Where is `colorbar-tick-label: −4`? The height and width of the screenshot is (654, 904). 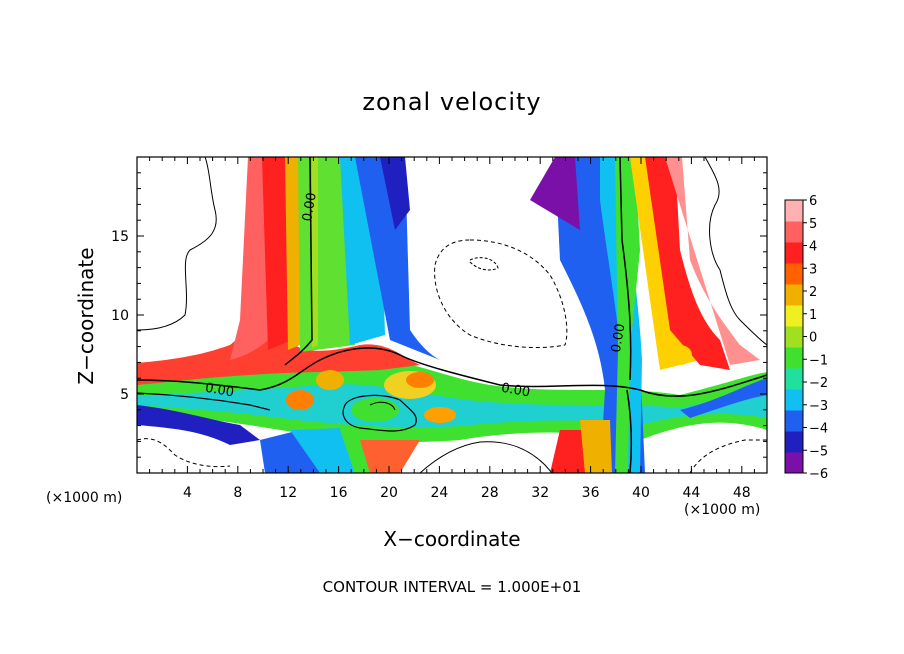
colorbar-tick-label: −4 is located at coordinates (818, 429).